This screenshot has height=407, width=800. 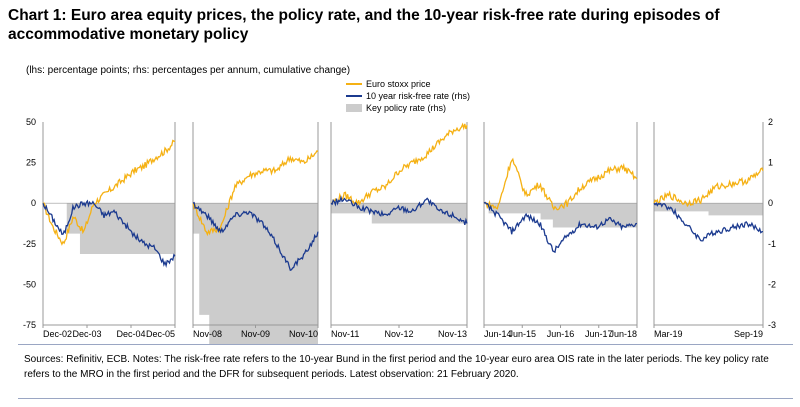 I want to click on panel-episode-1: Dec-02 Dec-03 Dec-04 Dec-05, so click(x=109, y=230).